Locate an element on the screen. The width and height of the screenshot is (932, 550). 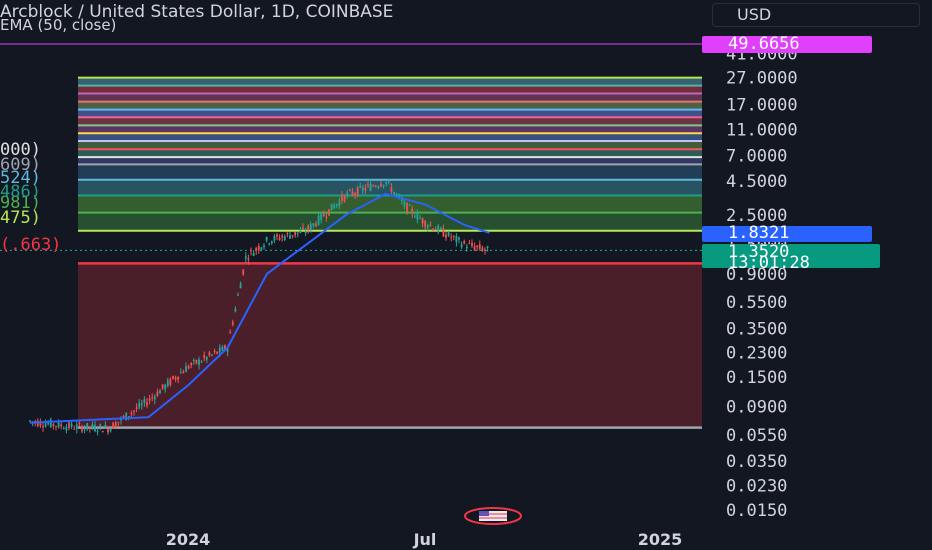
flag-icon is located at coordinates (493, 516).